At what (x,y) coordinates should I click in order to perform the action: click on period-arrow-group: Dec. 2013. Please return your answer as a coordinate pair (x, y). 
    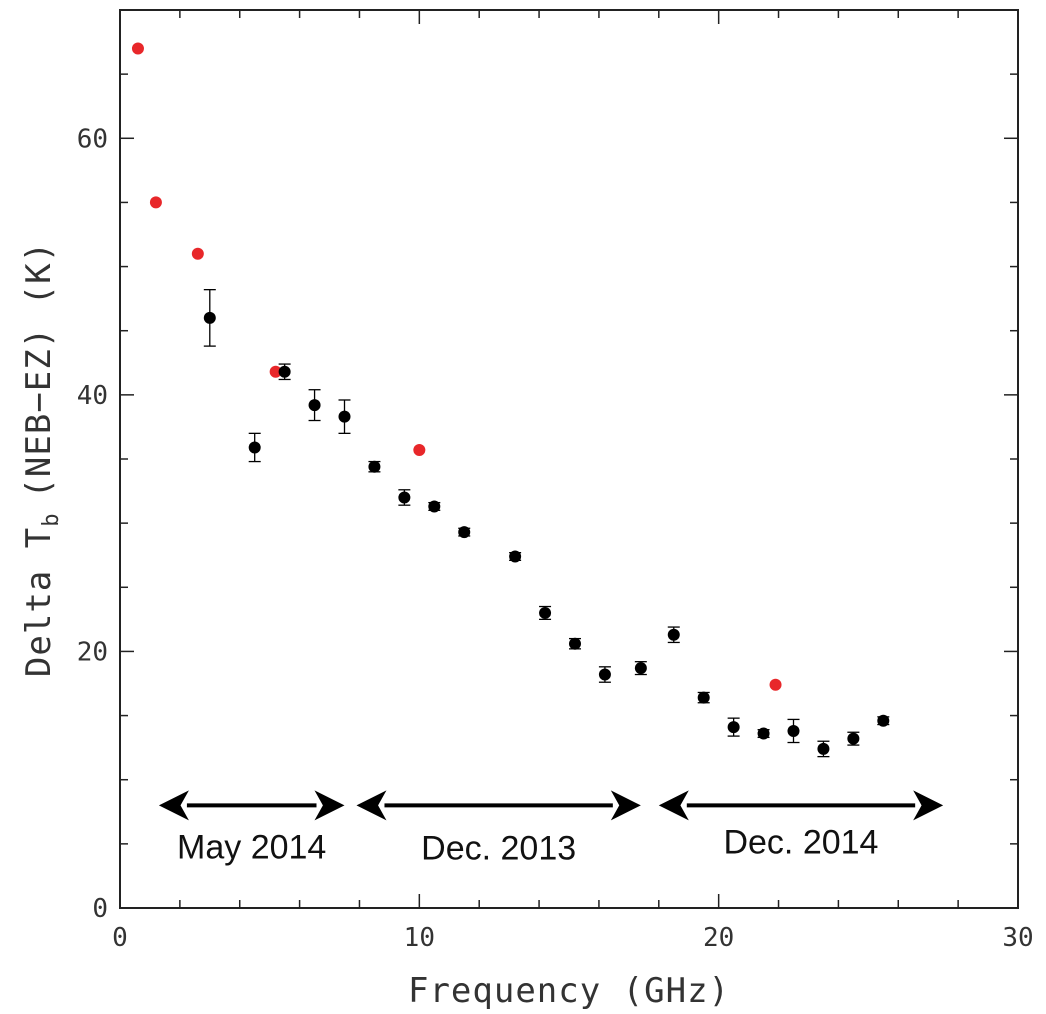
    Looking at the image, I should click on (498, 829).